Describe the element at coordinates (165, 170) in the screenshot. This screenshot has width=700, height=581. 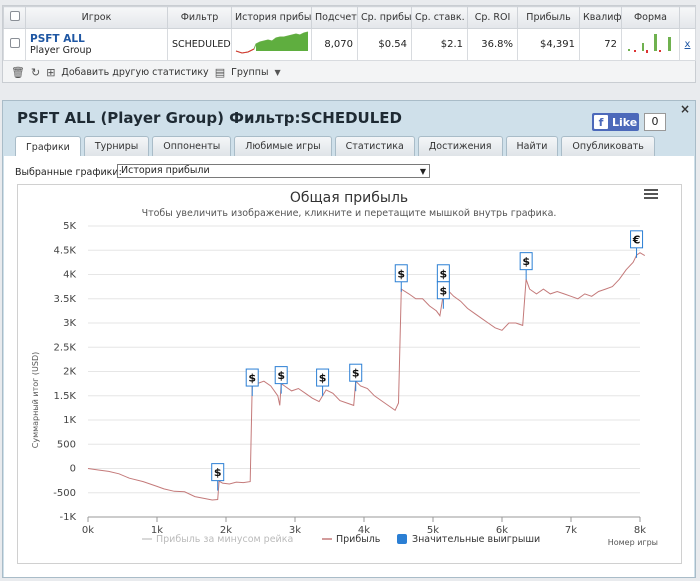
I see `chart-select-value: История прибыли` at that location.